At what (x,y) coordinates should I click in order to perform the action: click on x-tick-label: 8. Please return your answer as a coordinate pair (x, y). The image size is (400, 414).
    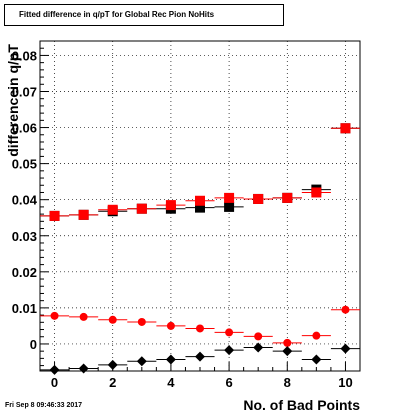
    Looking at the image, I should click on (287, 382).